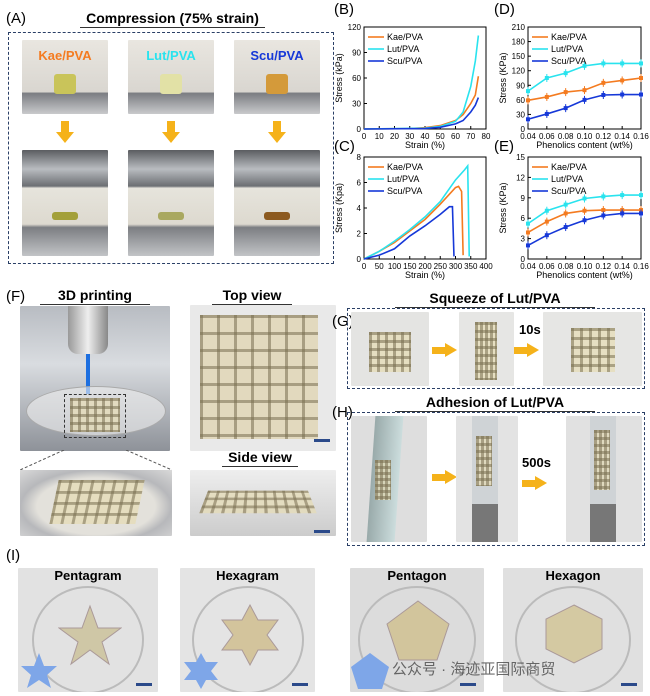  I want to click on y-tick-label: 3, so click(523, 239).